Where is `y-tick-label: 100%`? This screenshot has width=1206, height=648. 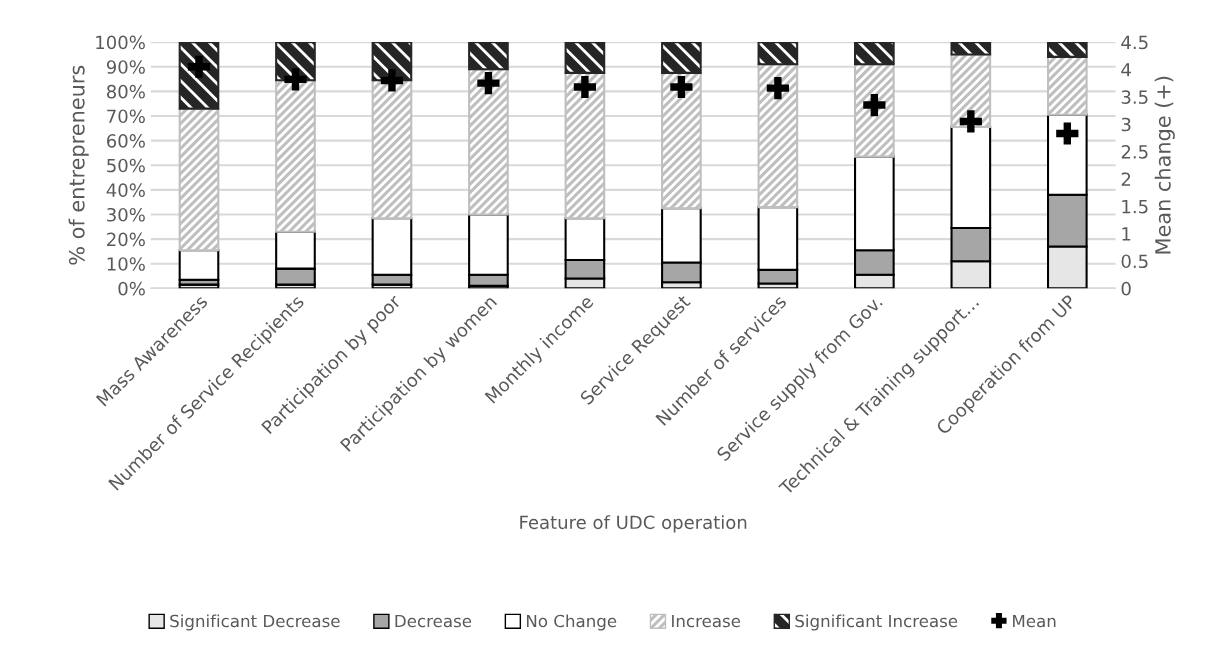
y-tick-label: 100% is located at coordinates (120, 42).